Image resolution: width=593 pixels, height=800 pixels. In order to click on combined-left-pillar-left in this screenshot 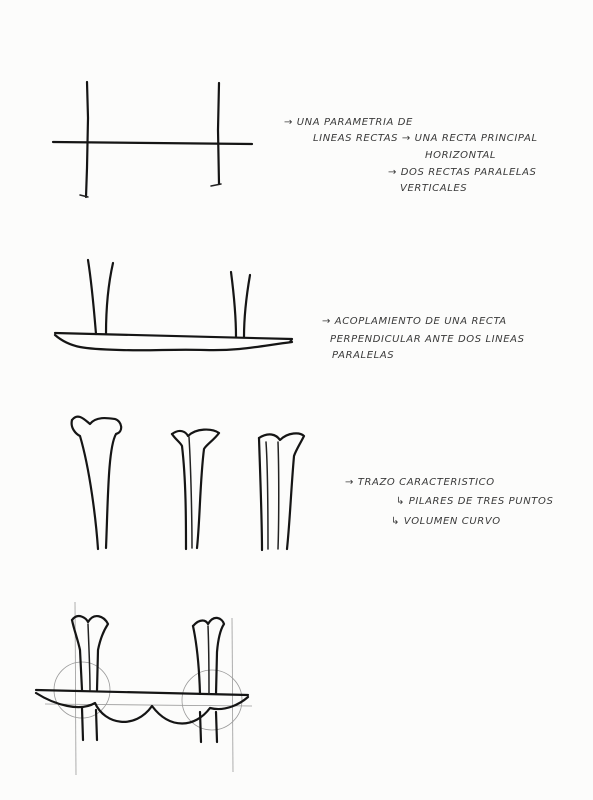, I will do `click(77, 655)`.